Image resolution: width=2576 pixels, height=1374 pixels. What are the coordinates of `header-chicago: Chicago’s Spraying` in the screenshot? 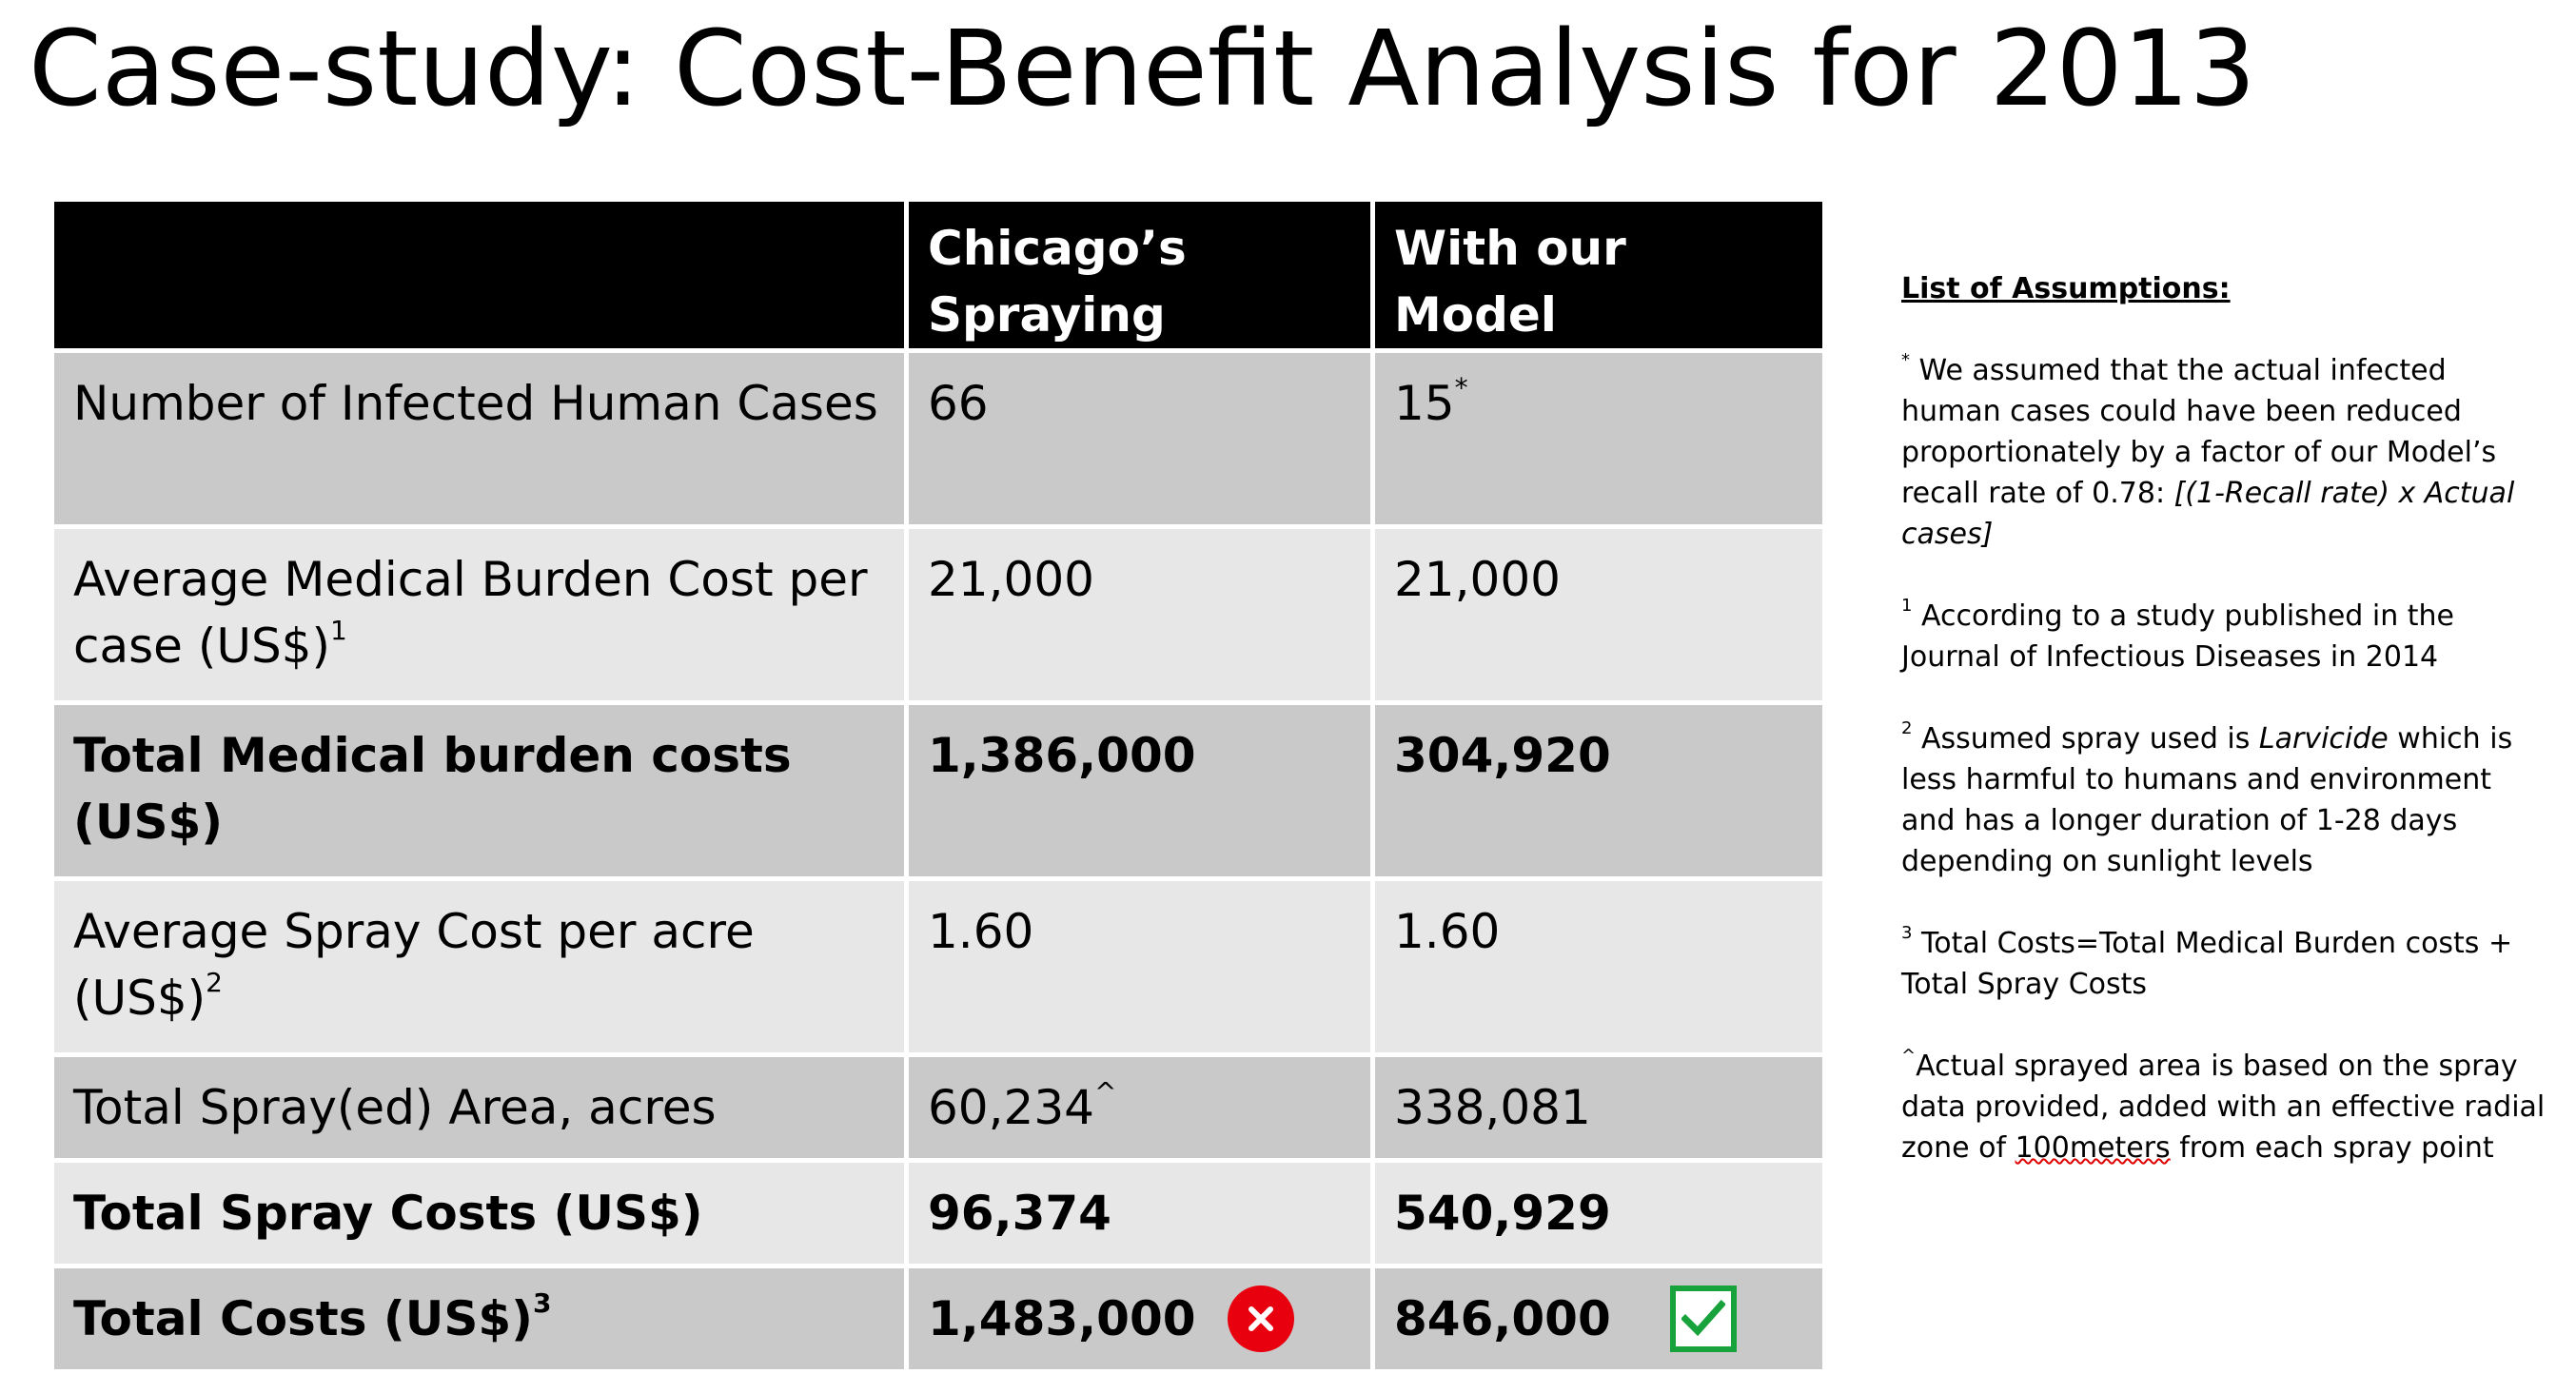 It's located at (1142, 278).